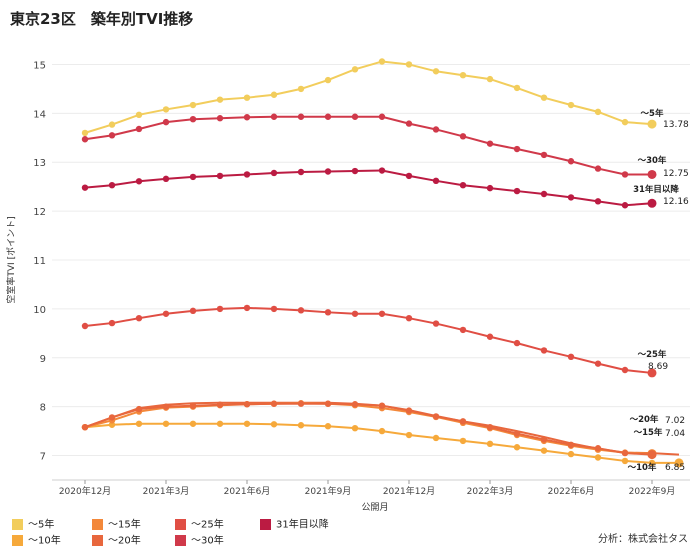  I want to click on y-axis-title: 空室率TVI [ポイント], so click(11, 259).